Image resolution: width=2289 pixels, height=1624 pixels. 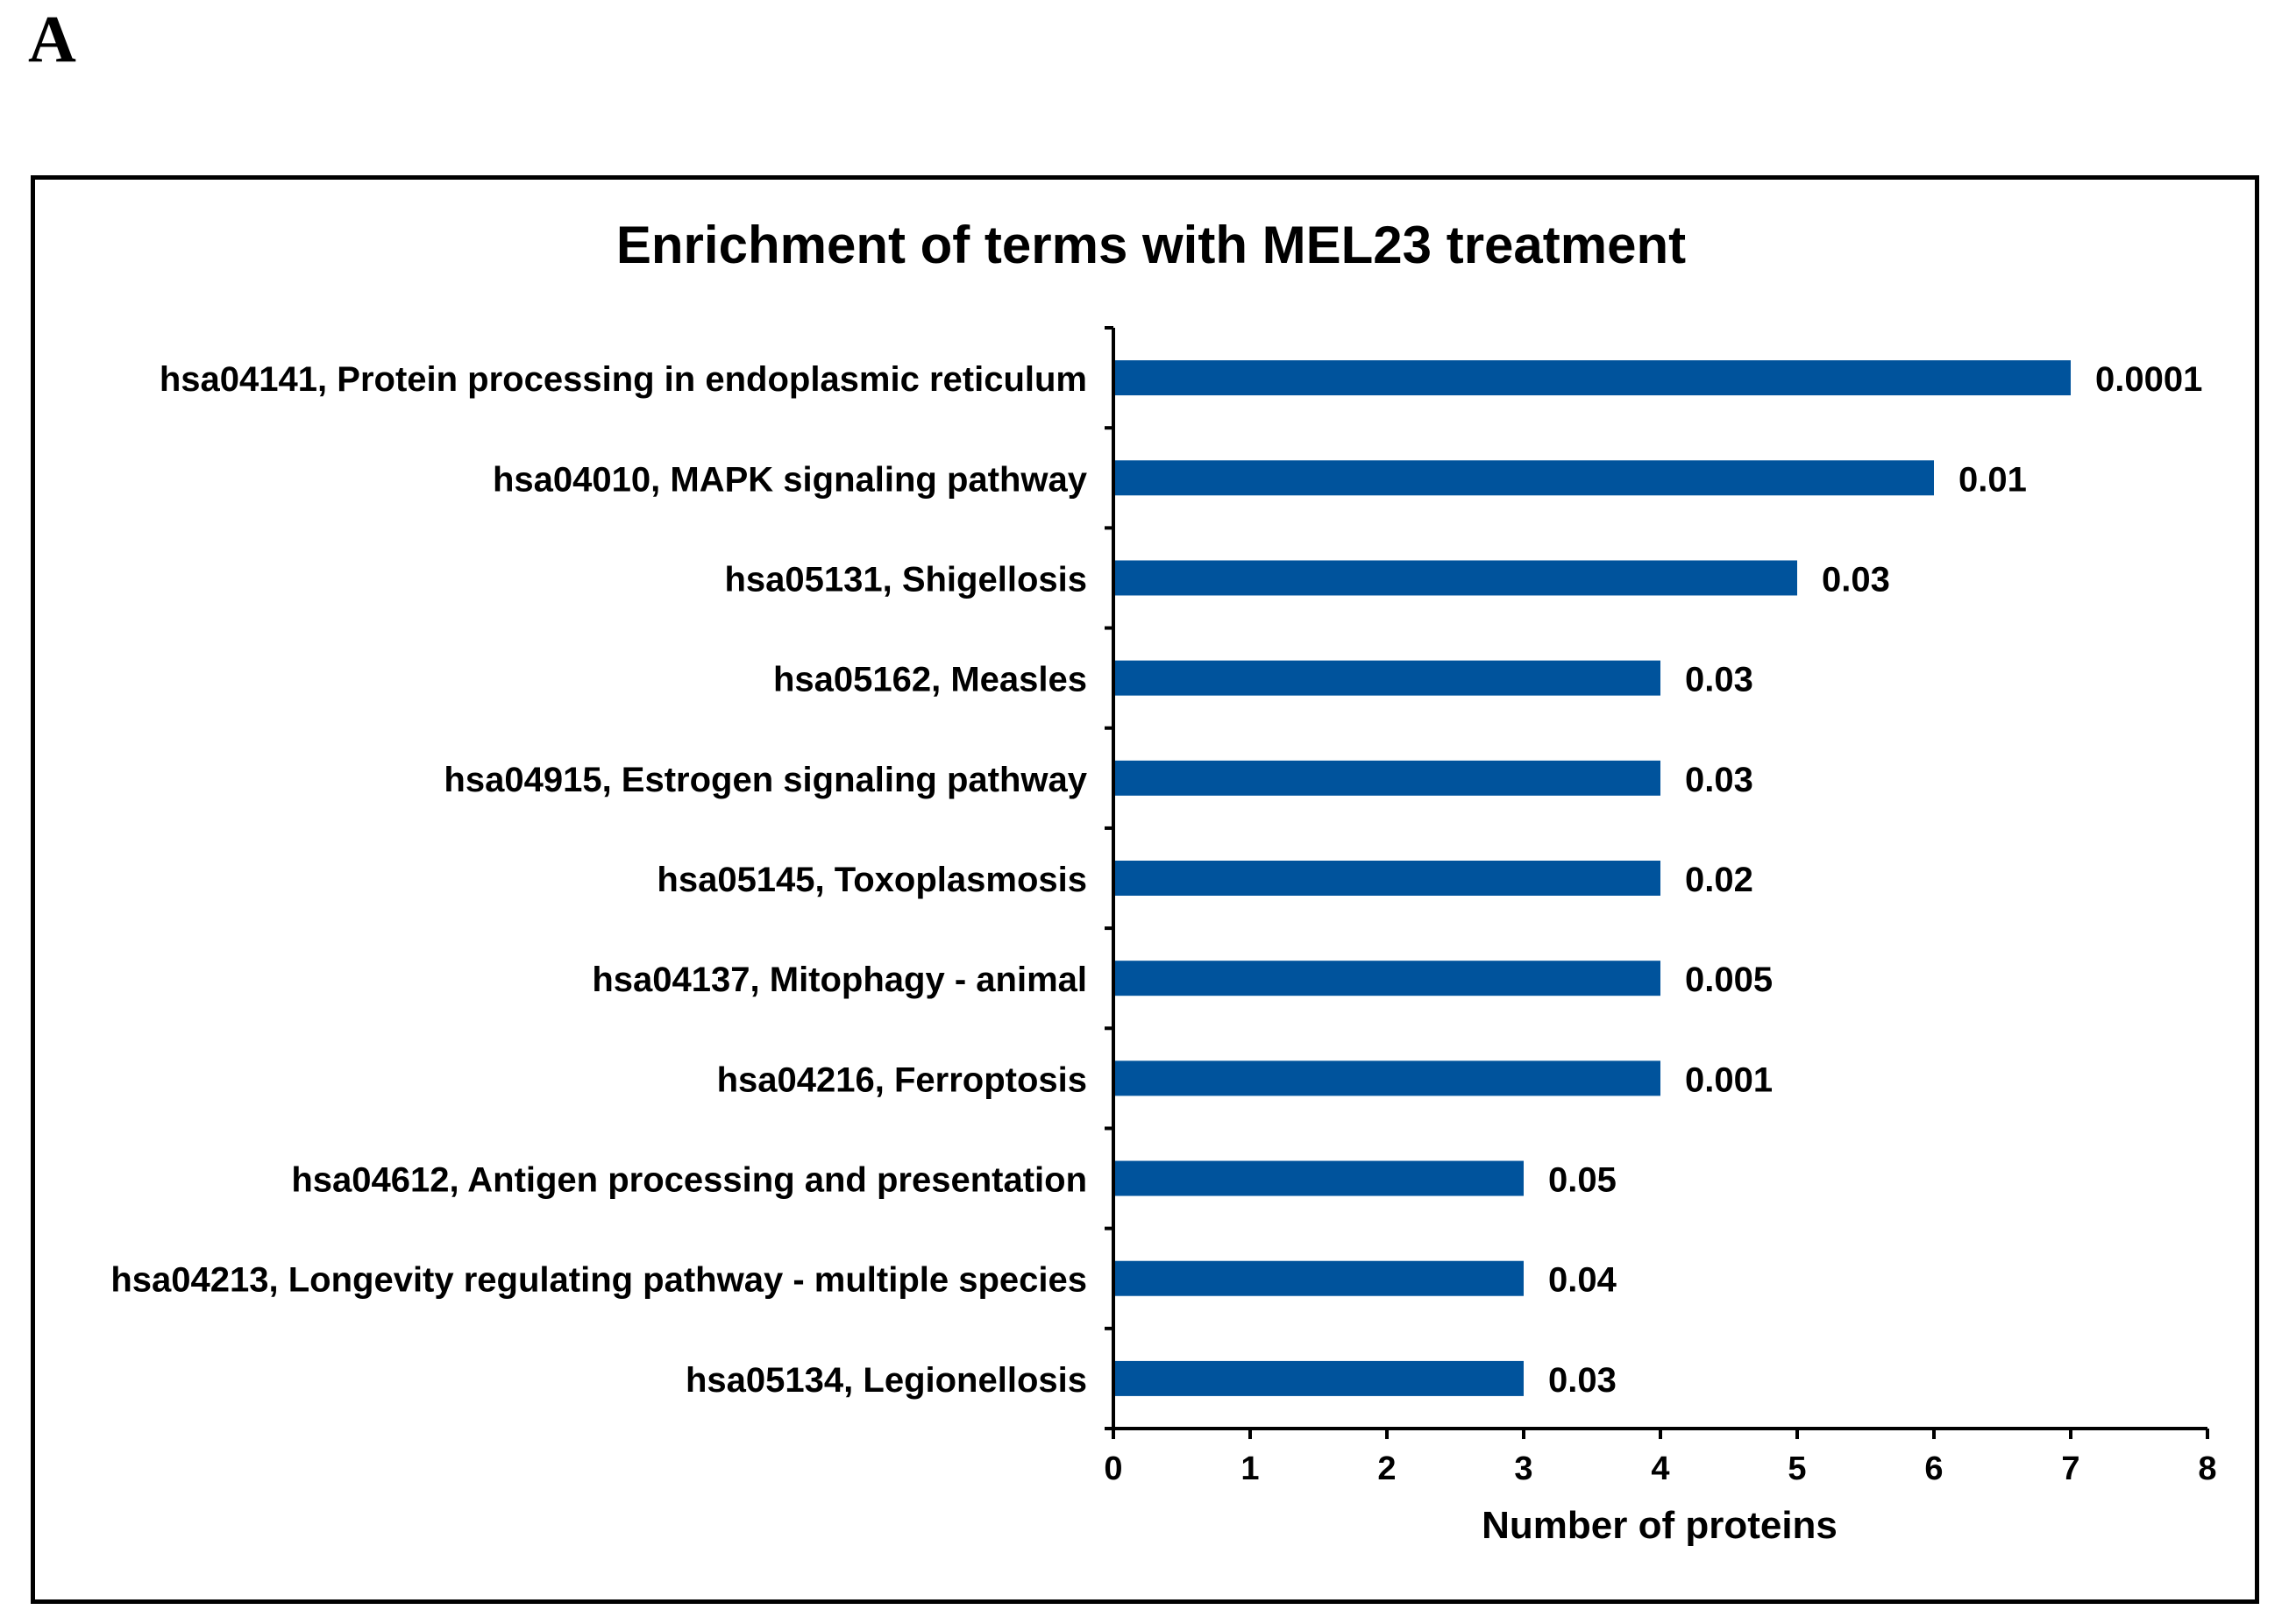 What do you see at coordinates (1386, 1468) in the screenshot?
I see `x-tick-label-2: 2` at bounding box center [1386, 1468].